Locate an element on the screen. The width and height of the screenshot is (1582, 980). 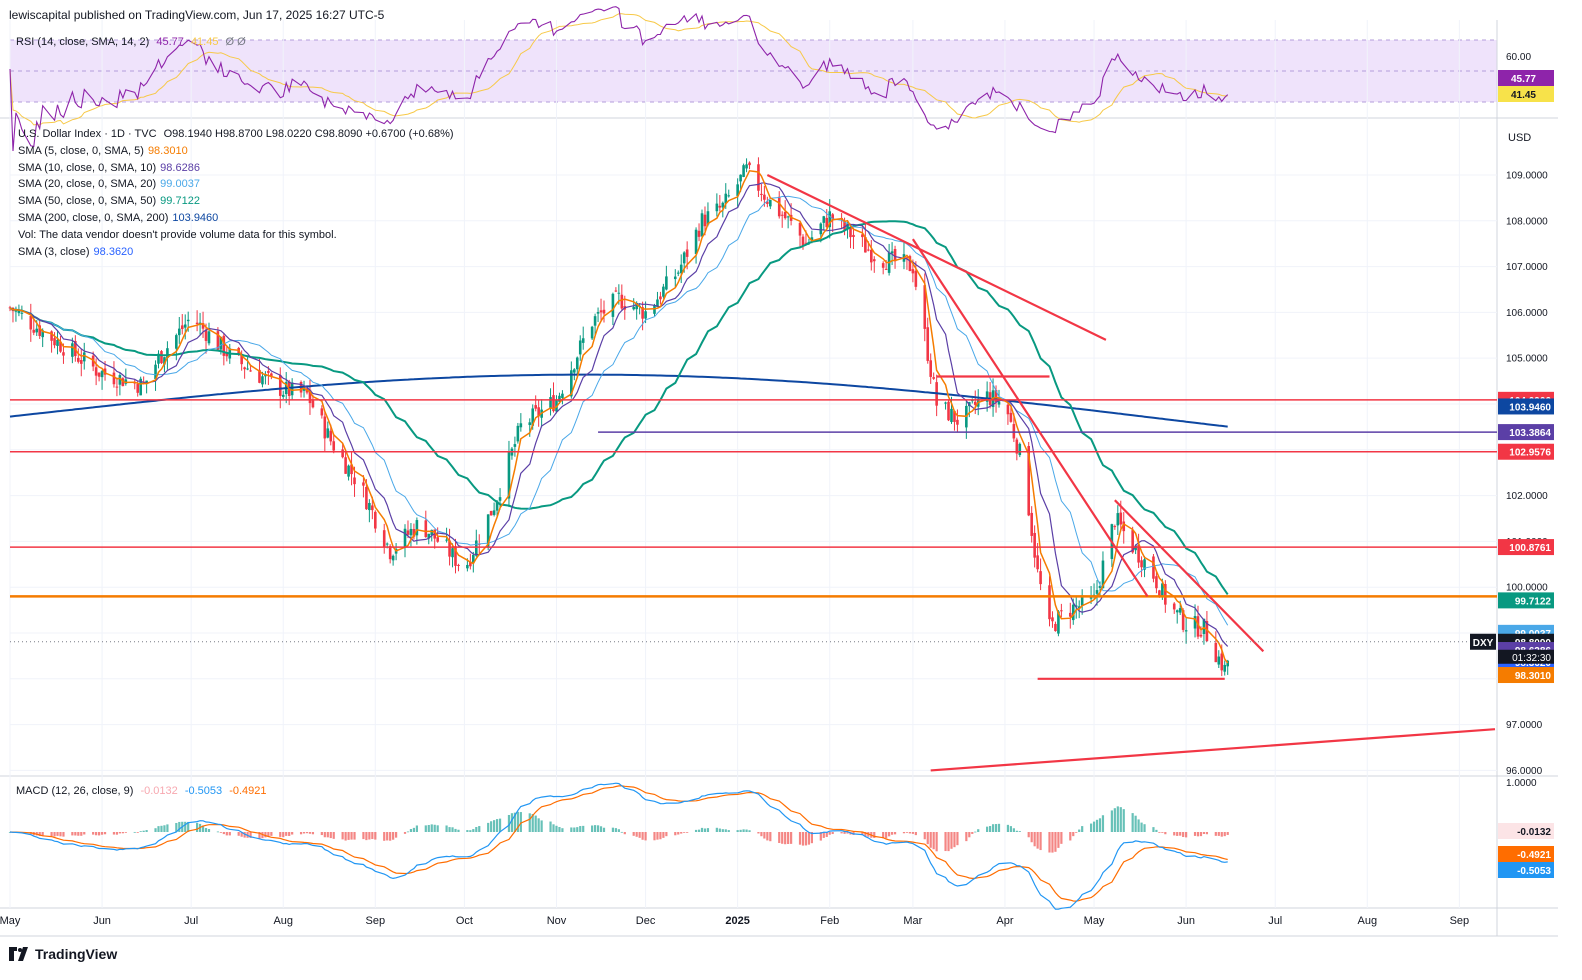
macd-badge is located at coordinates (1526, 854).